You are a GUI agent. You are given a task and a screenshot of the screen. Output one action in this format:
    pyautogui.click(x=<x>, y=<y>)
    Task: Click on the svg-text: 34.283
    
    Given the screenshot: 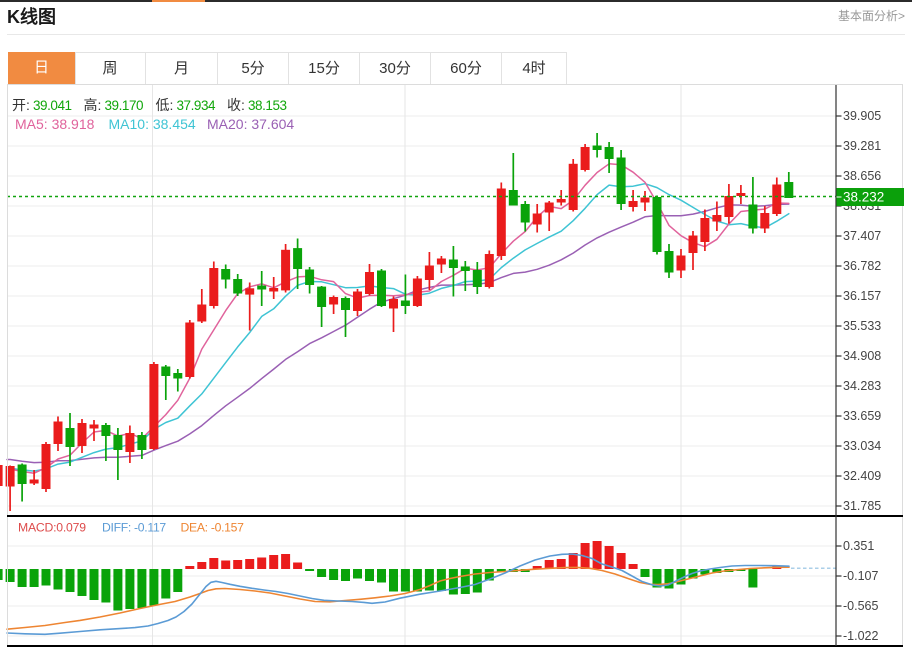 What is the action you would take?
    pyautogui.click(x=862, y=386)
    